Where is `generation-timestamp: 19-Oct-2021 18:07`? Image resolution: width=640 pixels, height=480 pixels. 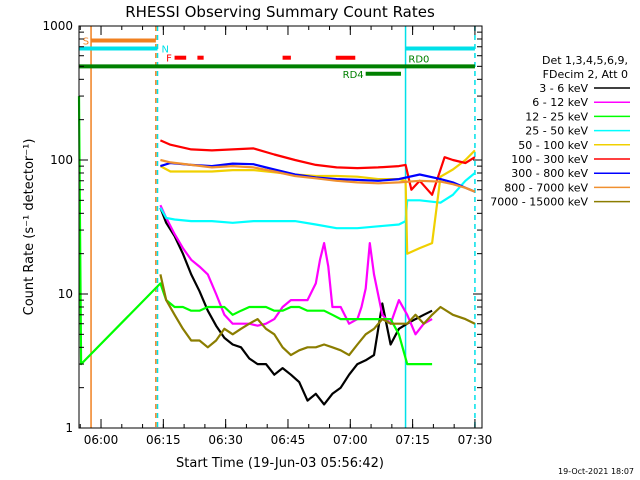 generation-timestamp: 19-Oct-2021 18:07 is located at coordinates (596, 471).